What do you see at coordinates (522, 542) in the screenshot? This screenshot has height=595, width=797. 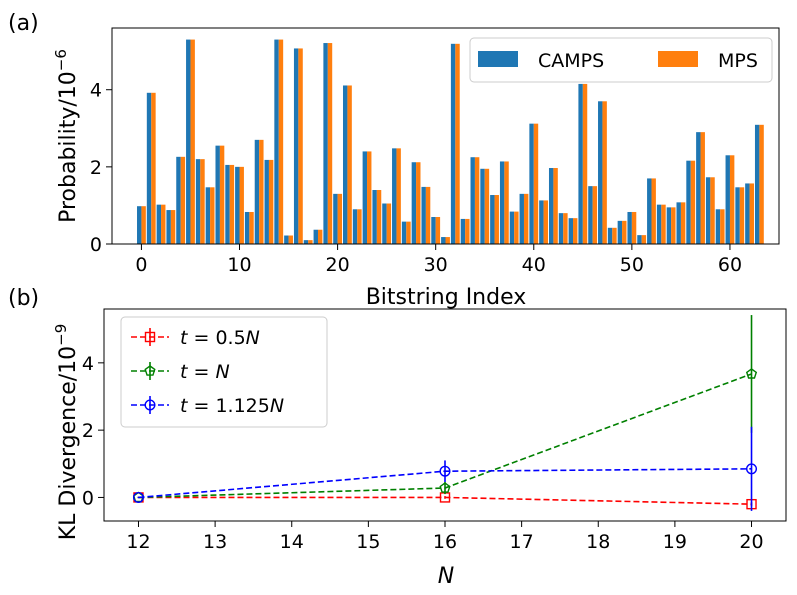 I see `x-tick-label-b-17: 17` at bounding box center [522, 542].